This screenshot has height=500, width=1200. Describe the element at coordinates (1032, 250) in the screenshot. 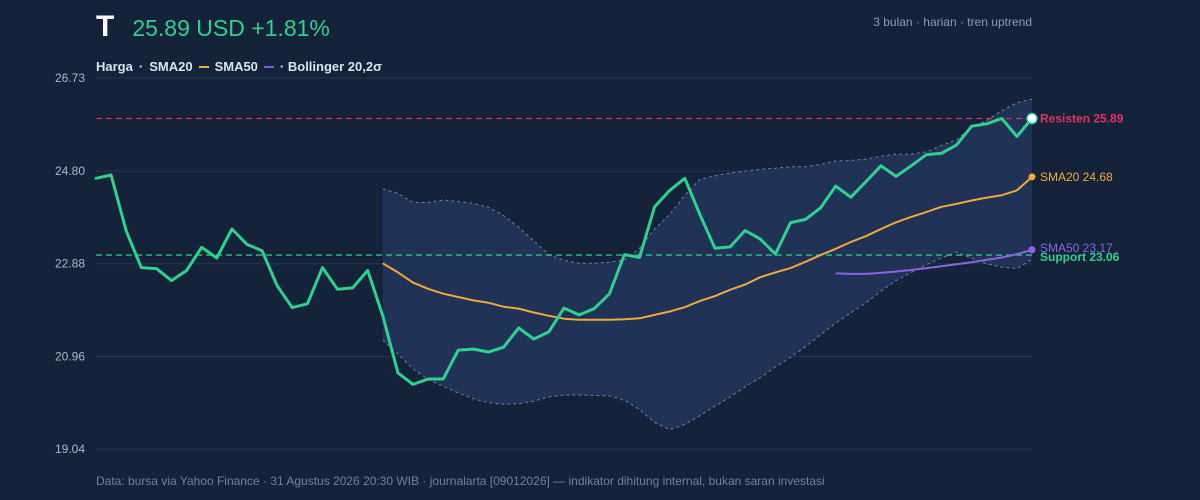

I see `sma50-end-dot` at that location.